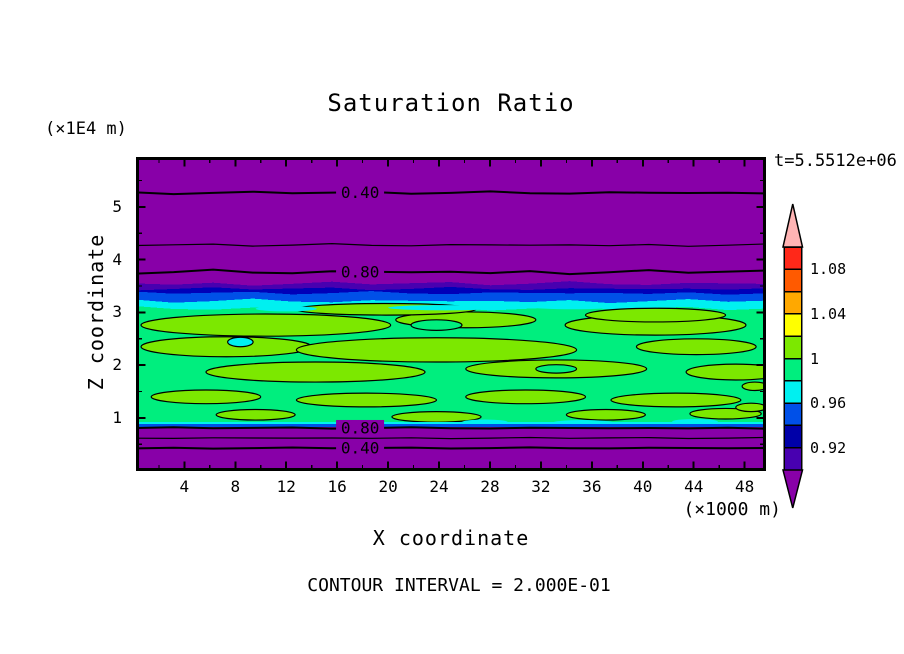  Describe the element at coordinates (117, 206) in the screenshot. I see `y-tick-label: 5` at that location.